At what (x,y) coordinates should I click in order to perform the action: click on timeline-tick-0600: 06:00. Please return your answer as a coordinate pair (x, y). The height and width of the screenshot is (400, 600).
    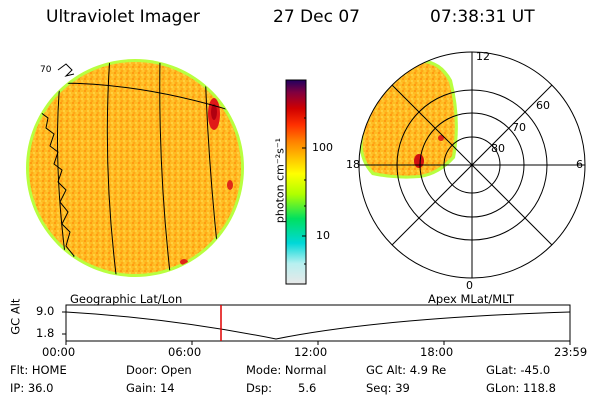
    Looking at the image, I should click on (185, 352).